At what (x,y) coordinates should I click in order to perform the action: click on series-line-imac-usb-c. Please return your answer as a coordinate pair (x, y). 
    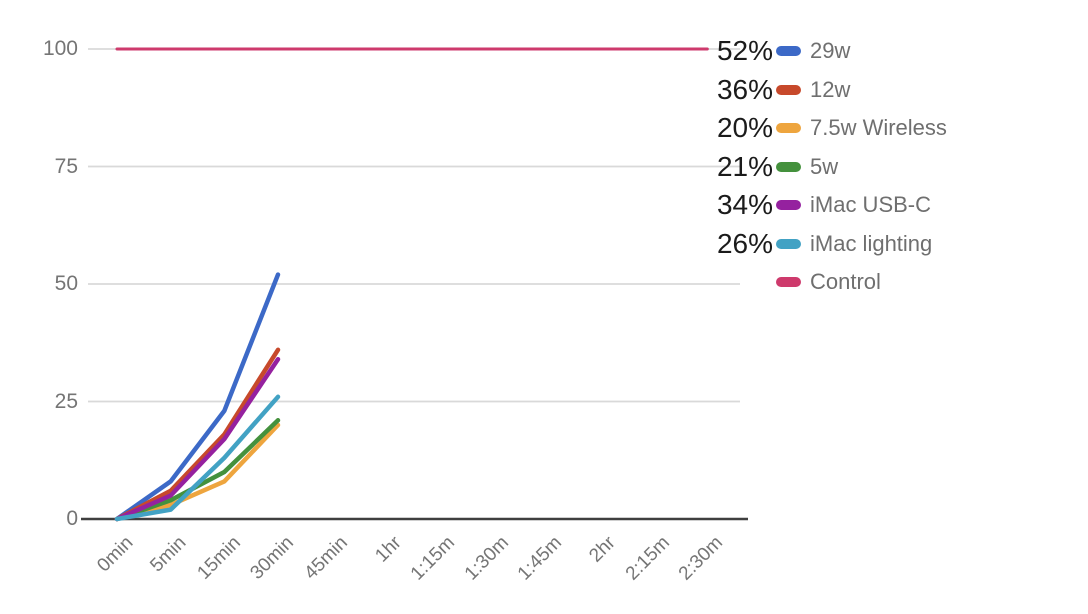
    Looking at the image, I should click on (197, 439).